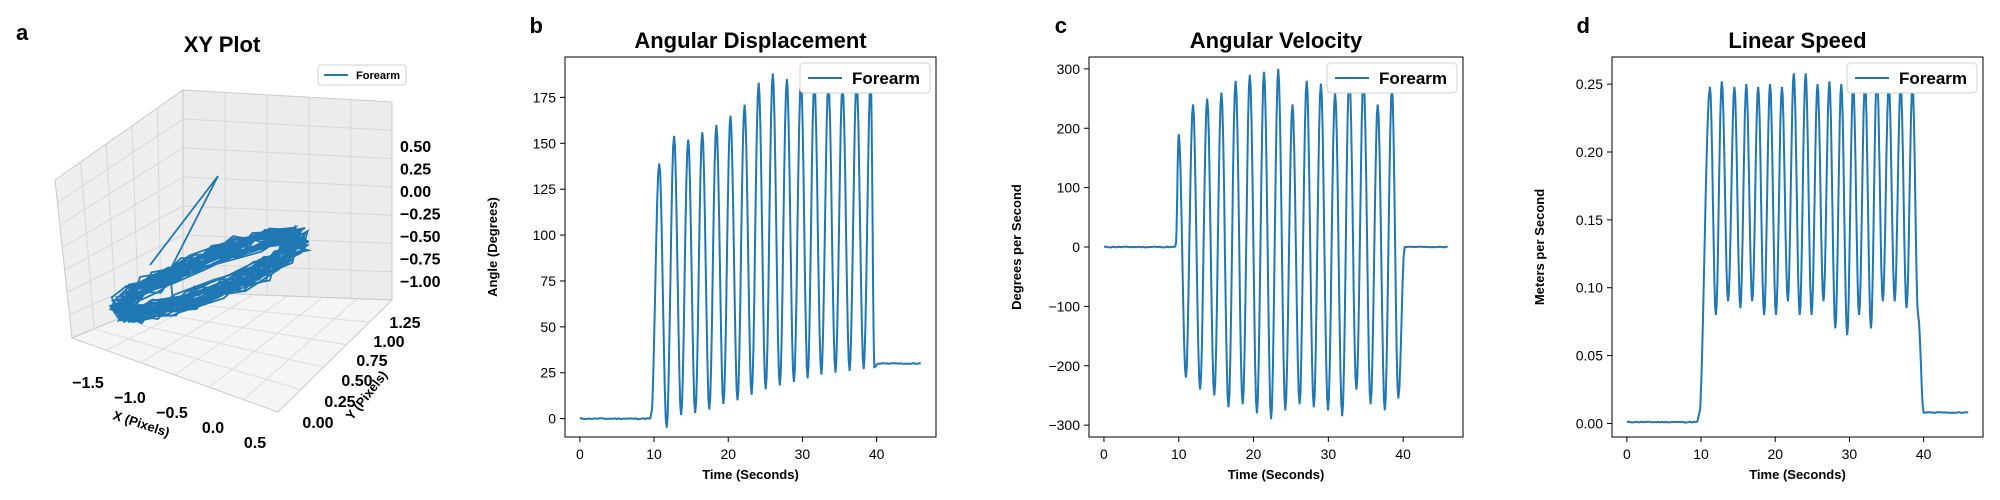  Describe the element at coordinates (420, 237) in the screenshot. I see `z-tick-label: −0.50` at that location.